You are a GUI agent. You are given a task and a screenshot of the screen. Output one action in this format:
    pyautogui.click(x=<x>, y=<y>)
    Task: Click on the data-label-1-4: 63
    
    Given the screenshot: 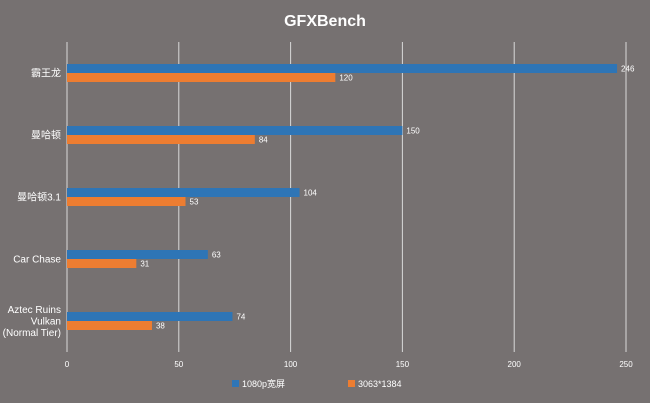 What is the action you would take?
    pyautogui.click(x=216, y=255)
    